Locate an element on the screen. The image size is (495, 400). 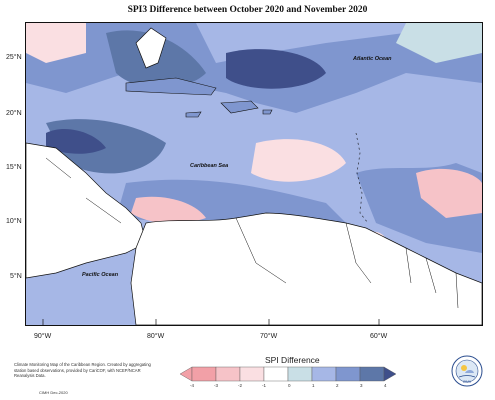
lat-label-20: 20°N is located at coordinates (14, 113).